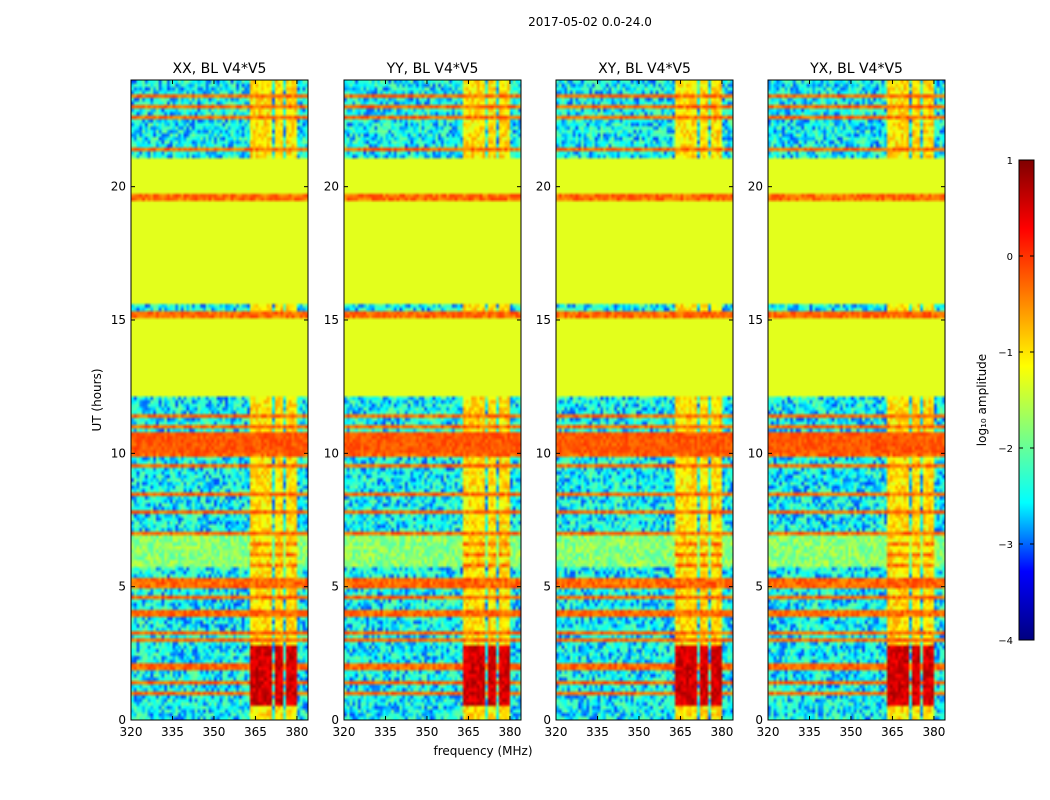 The image size is (1050, 800). I want to click on y-axis-label: UT (hours), so click(97, 399).